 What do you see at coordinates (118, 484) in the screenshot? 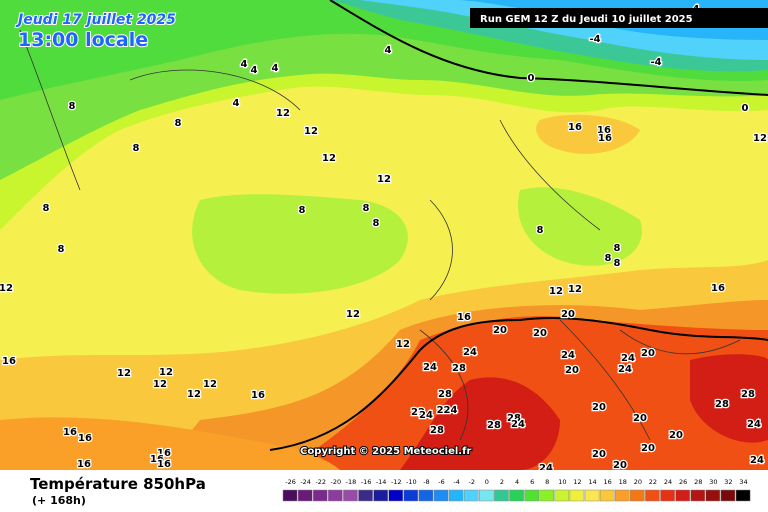
I see `field-title: Température 850hPa` at bounding box center [118, 484].